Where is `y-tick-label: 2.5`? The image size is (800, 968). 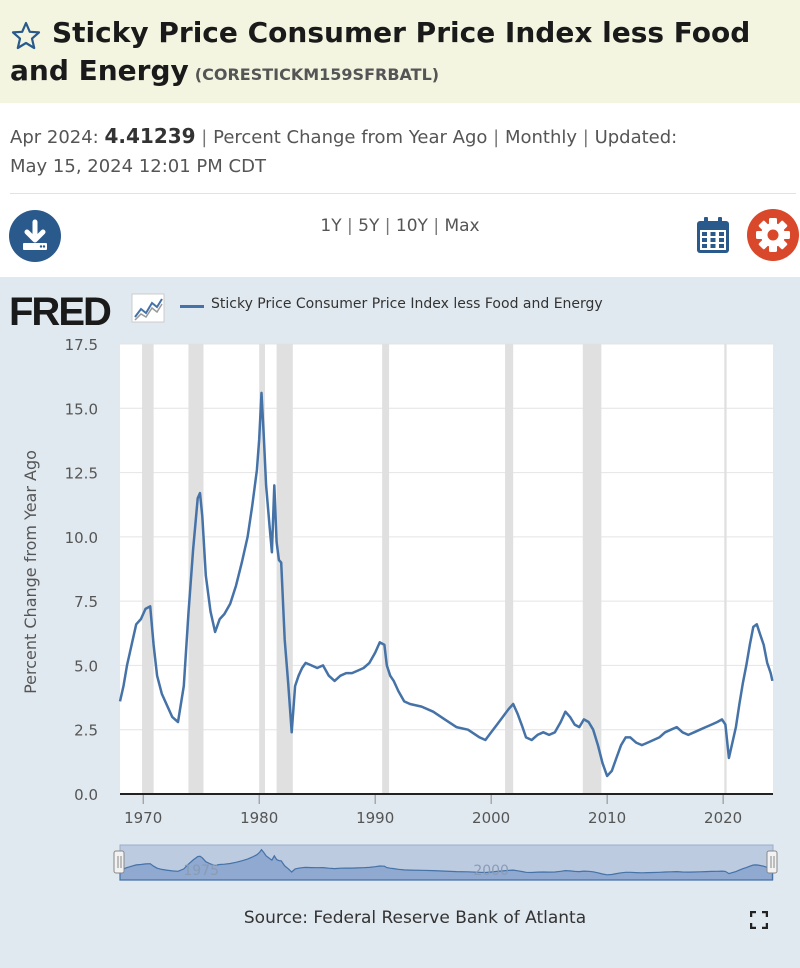 y-tick-label: 2.5 is located at coordinates (86, 731).